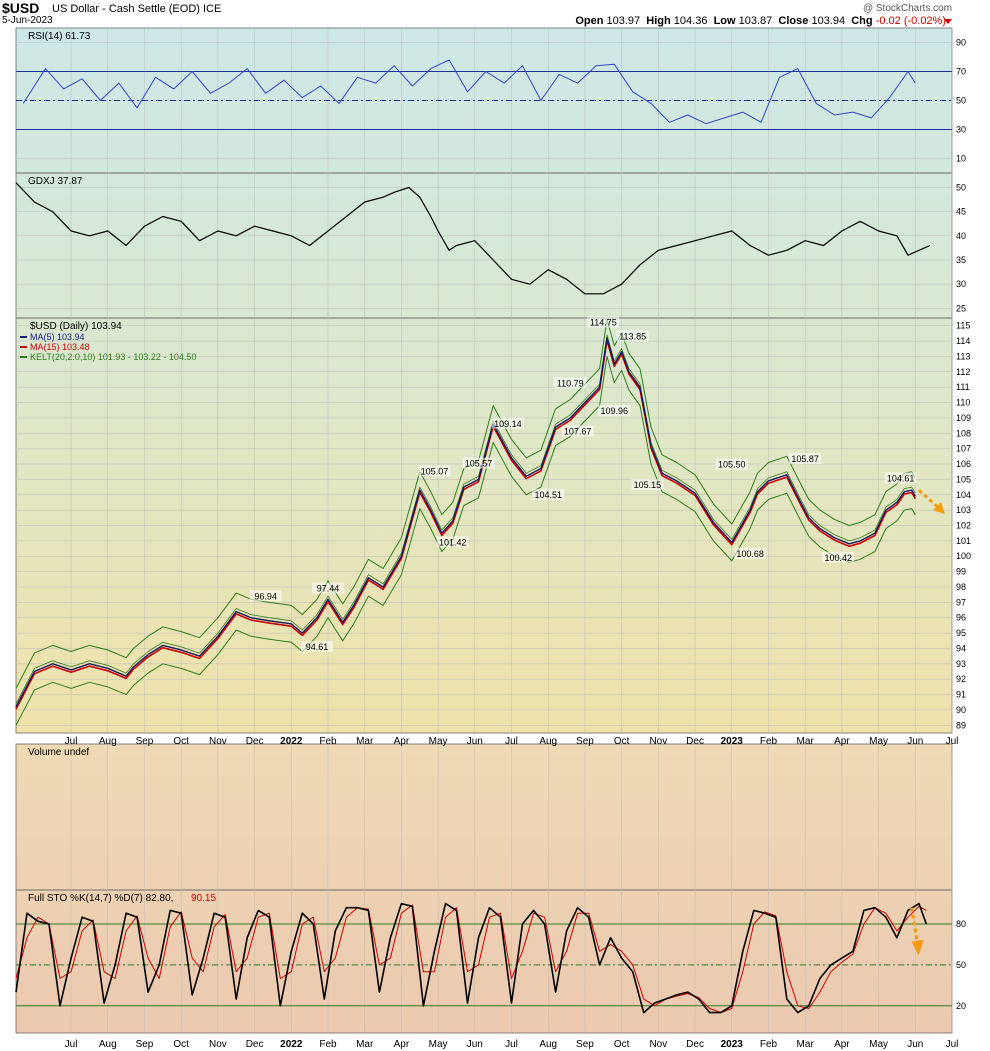 Image resolution: width=990 pixels, height=1051 pixels. What do you see at coordinates (963, 464) in the screenshot?
I see `y-tick-label: 106` at bounding box center [963, 464].